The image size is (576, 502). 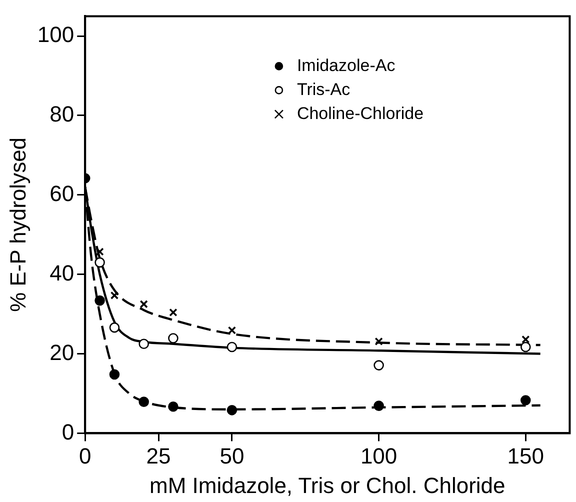 What do you see at coordinates (379, 455) in the screenshot?
I see `x-tick-label: 100` at bounding box center [379, 455].